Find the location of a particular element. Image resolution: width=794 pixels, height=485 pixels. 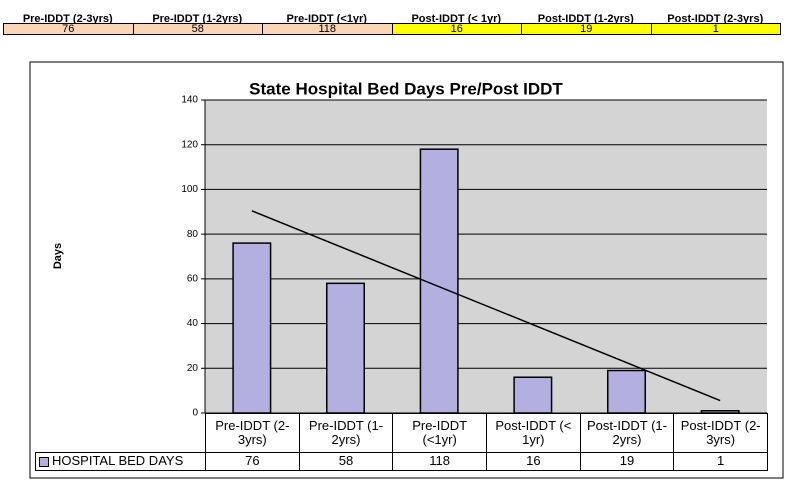

summary-header: Pre-IDDT (2-3yrs) is located at coordinates (67, 19).